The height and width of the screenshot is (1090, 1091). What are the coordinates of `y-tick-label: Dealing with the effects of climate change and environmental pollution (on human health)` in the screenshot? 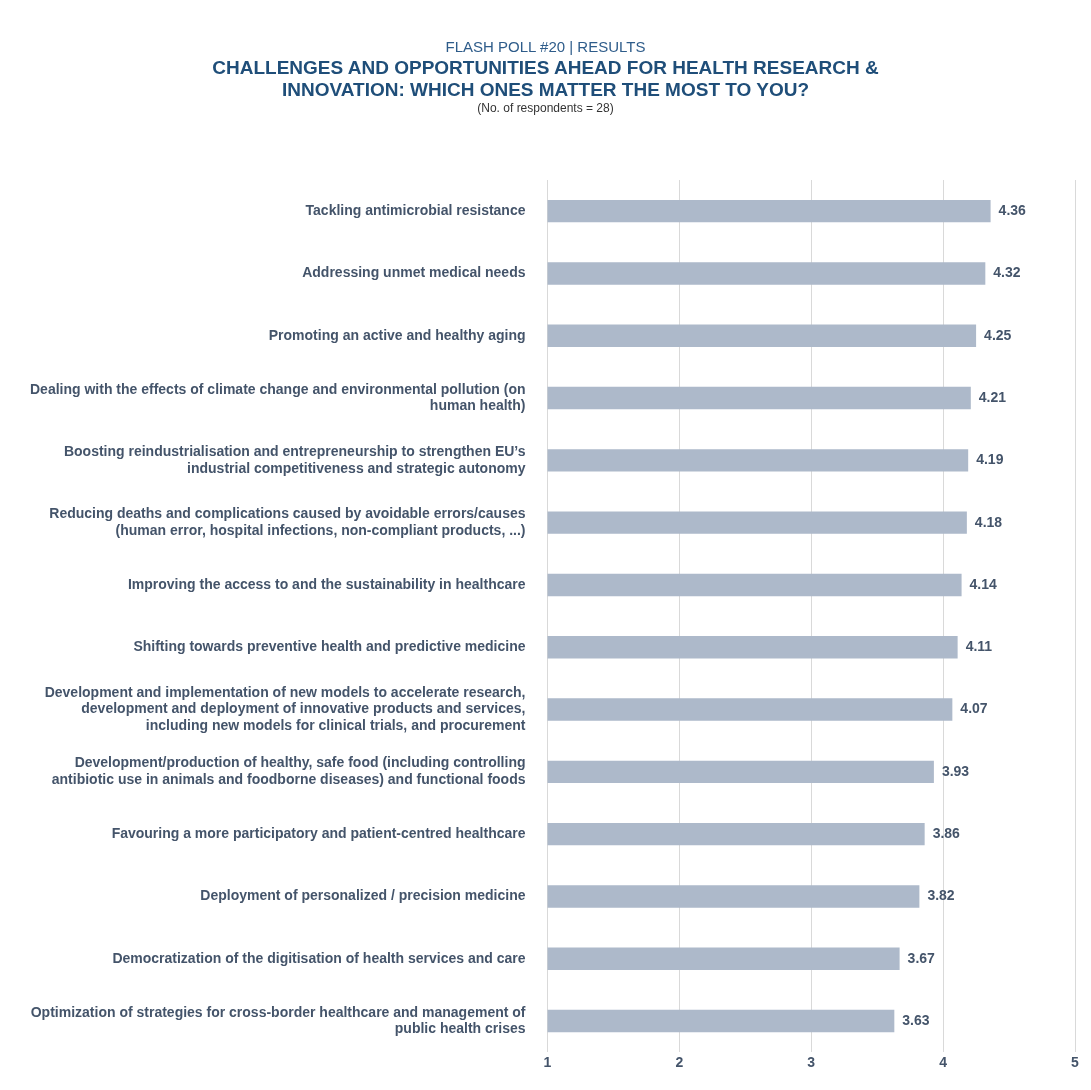 It's located at (278, 397).